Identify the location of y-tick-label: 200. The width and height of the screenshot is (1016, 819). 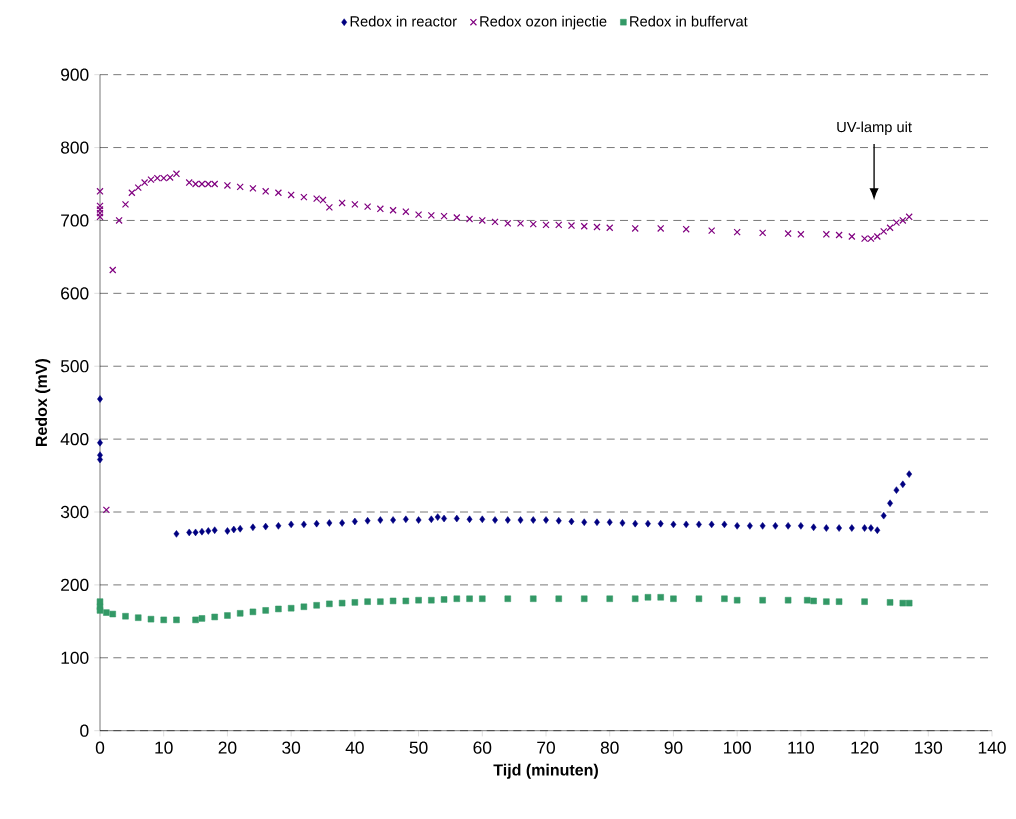
(75, 585).